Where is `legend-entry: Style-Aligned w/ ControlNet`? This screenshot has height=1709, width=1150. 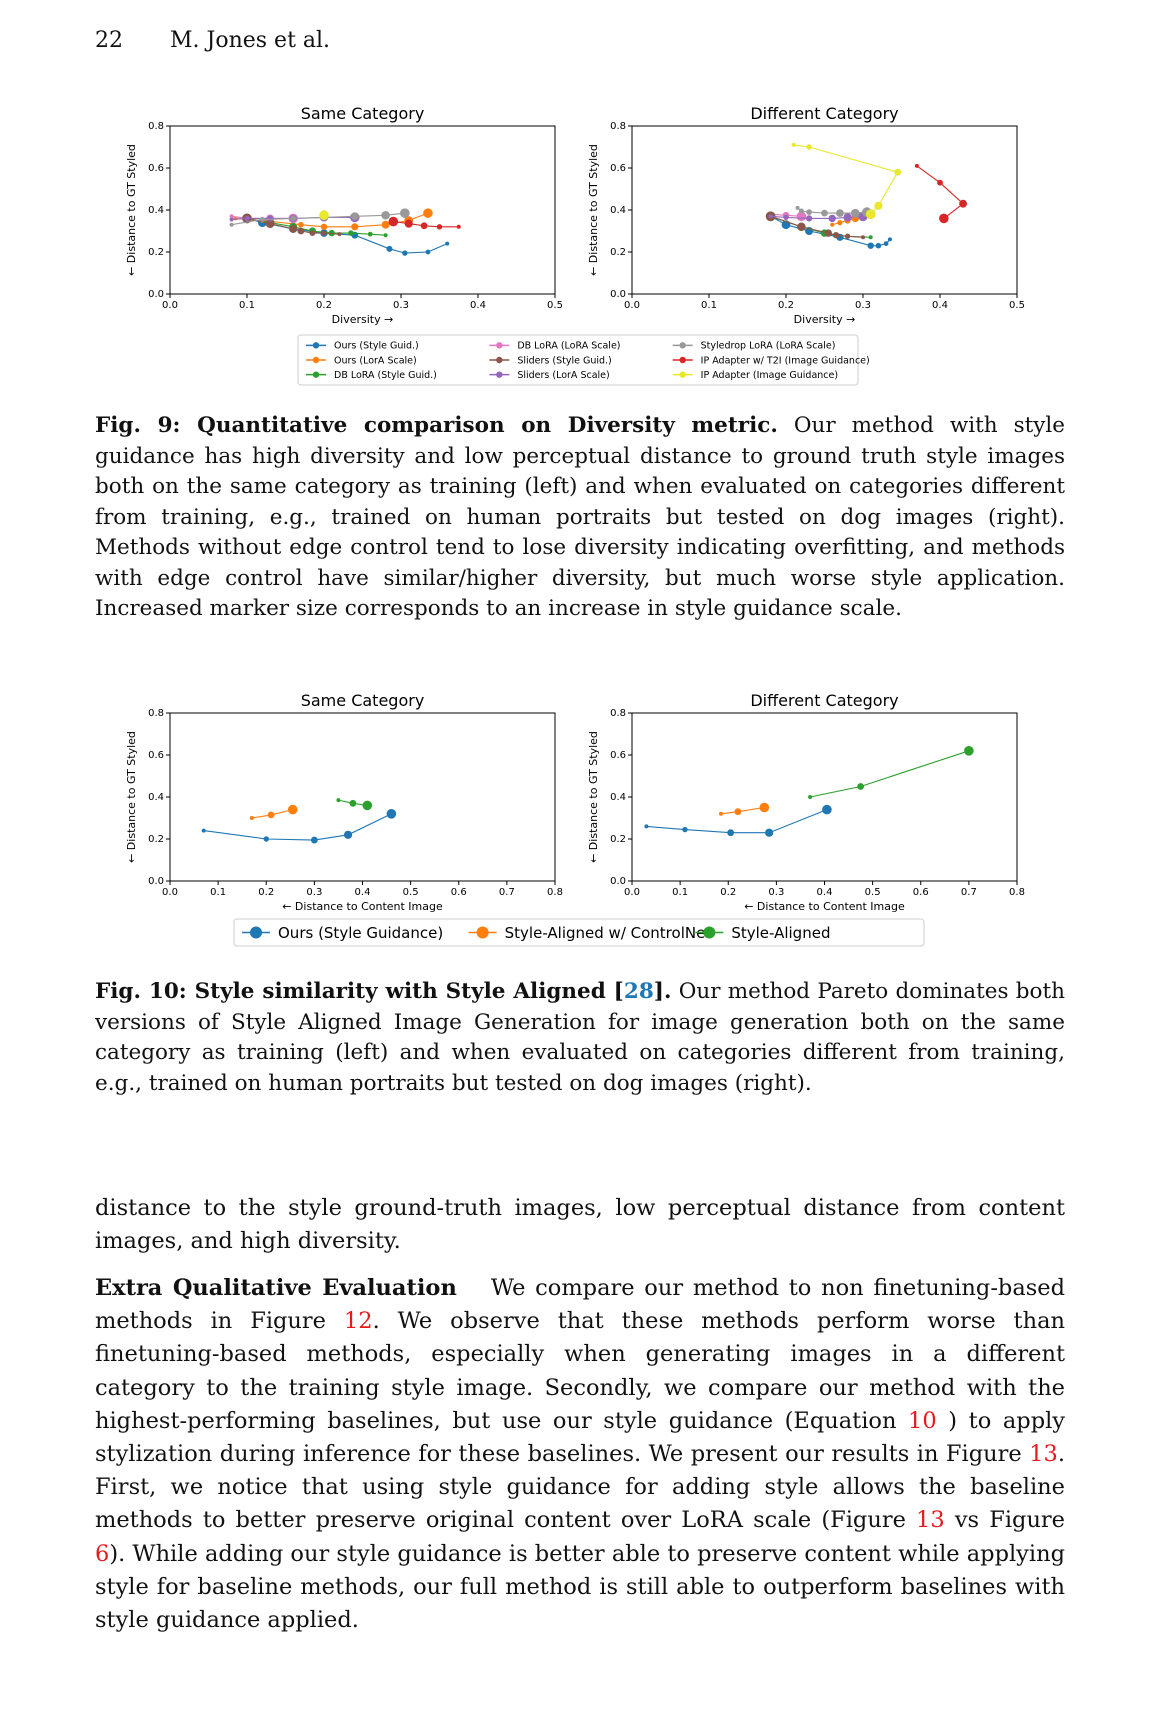
legend-entry: Style-Aligned w/ ControlNet is located at coordinates (608, 933).